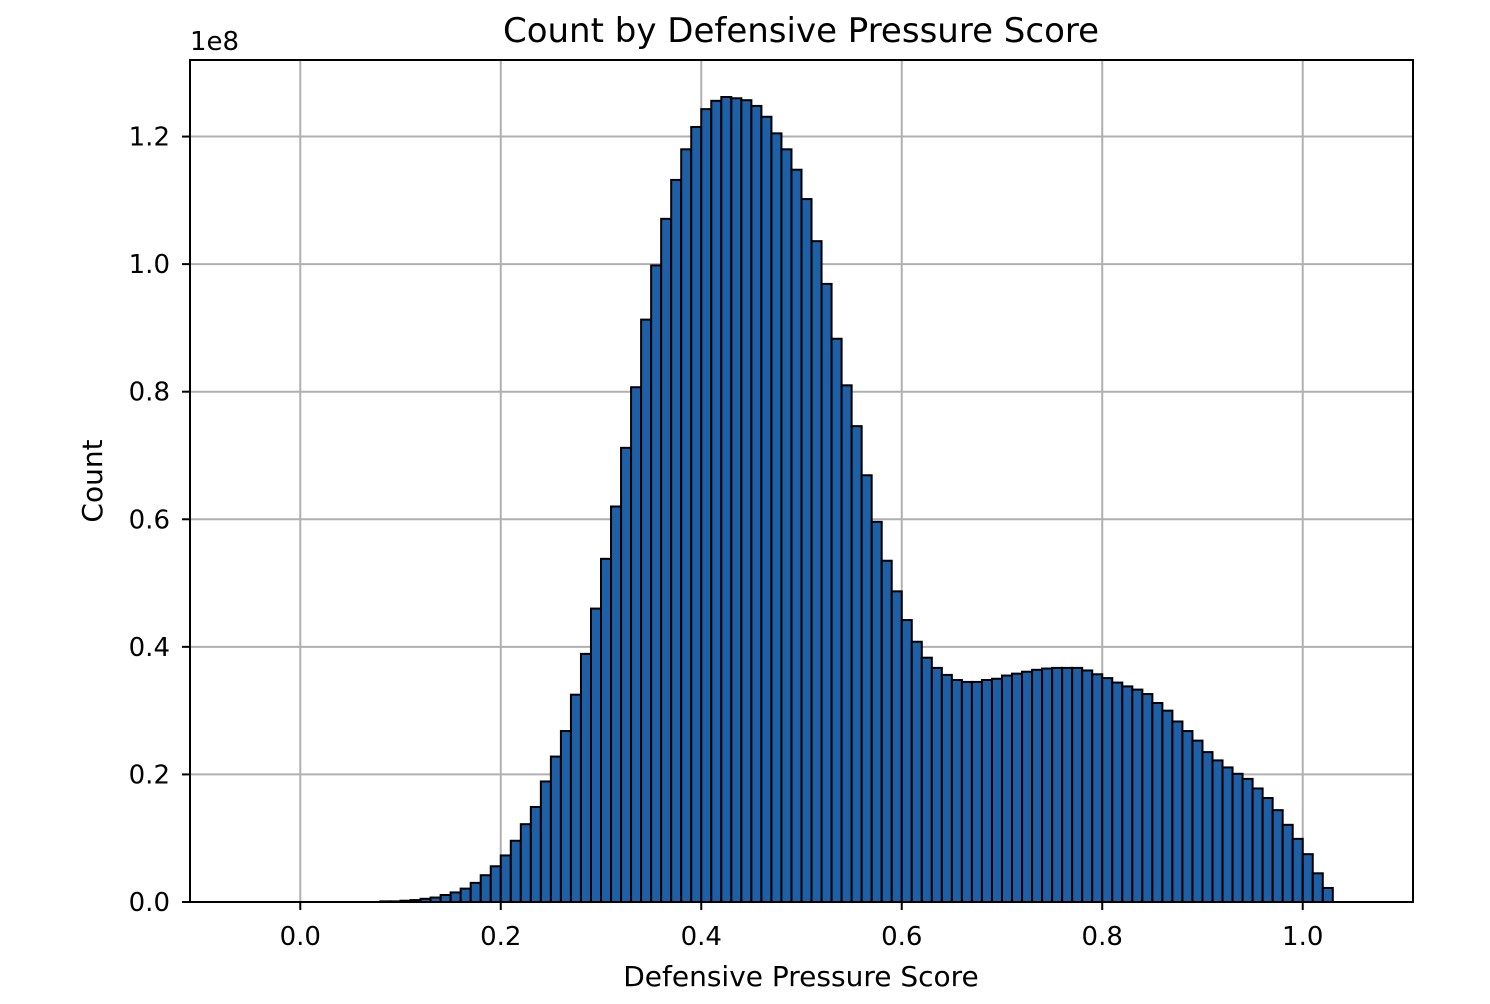 This screenshot has height=1004, width=1490. What do you see at coordinates (149, 775) in the screenshot?
I see `y-tick-label: 0.2` at bounding box center [149, 775].